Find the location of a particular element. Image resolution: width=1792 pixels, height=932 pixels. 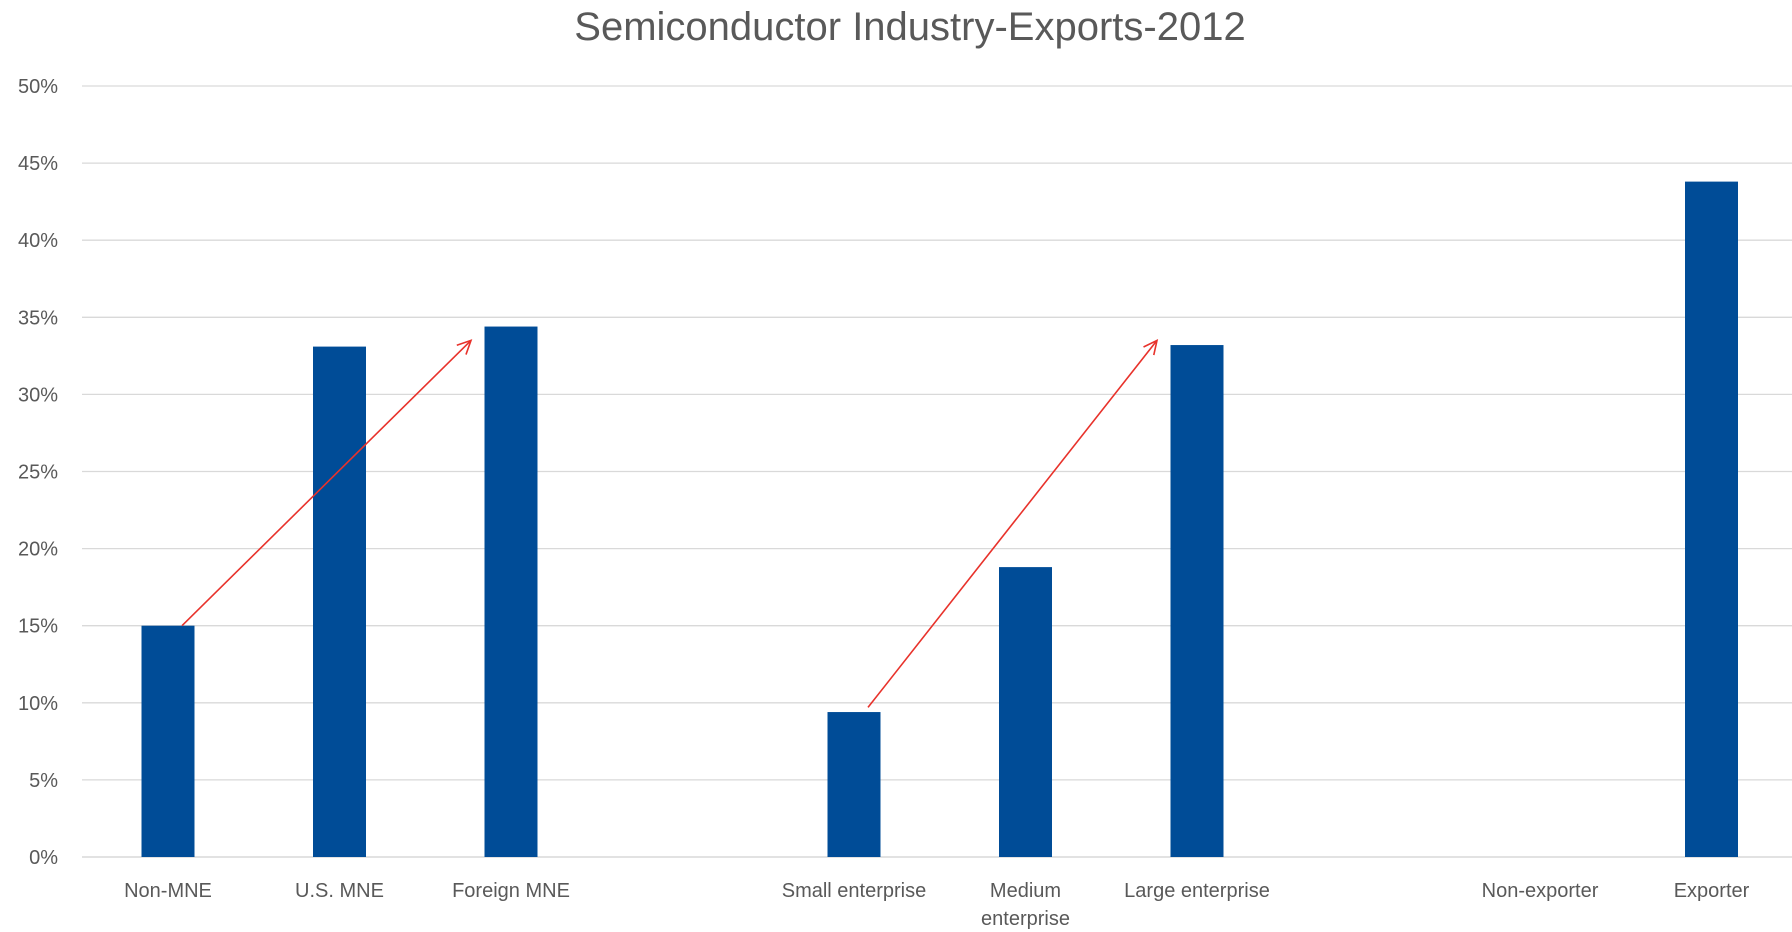

x-tick-label: Exporter is located at coordinates (1712, 891).